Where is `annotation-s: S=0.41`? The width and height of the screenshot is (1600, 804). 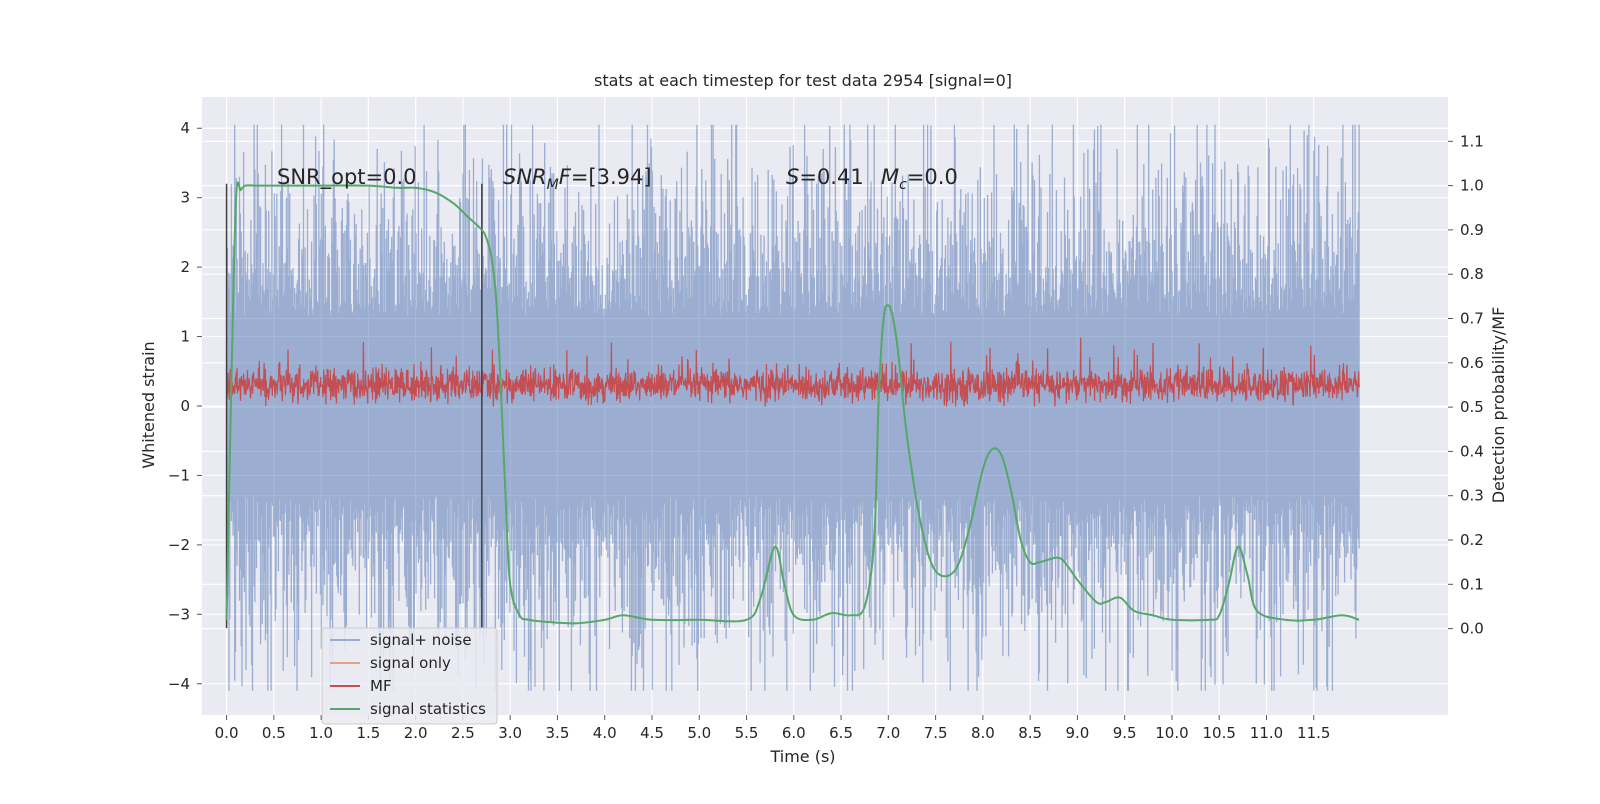 annotation-s: S=0.41 is located at coordinates (825, 177).